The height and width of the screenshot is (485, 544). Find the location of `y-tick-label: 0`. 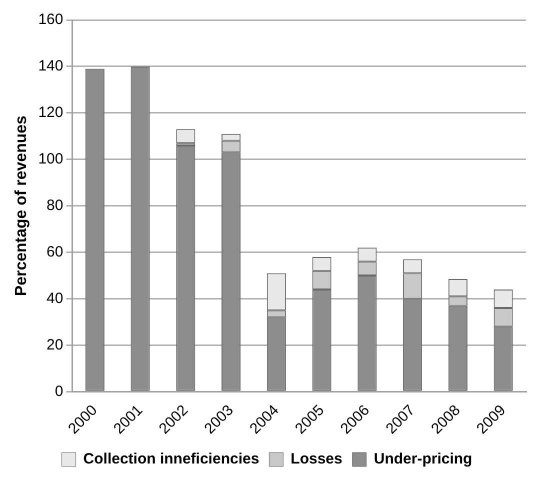

y-tick-label: 0 is located at coordinates (59, 391).